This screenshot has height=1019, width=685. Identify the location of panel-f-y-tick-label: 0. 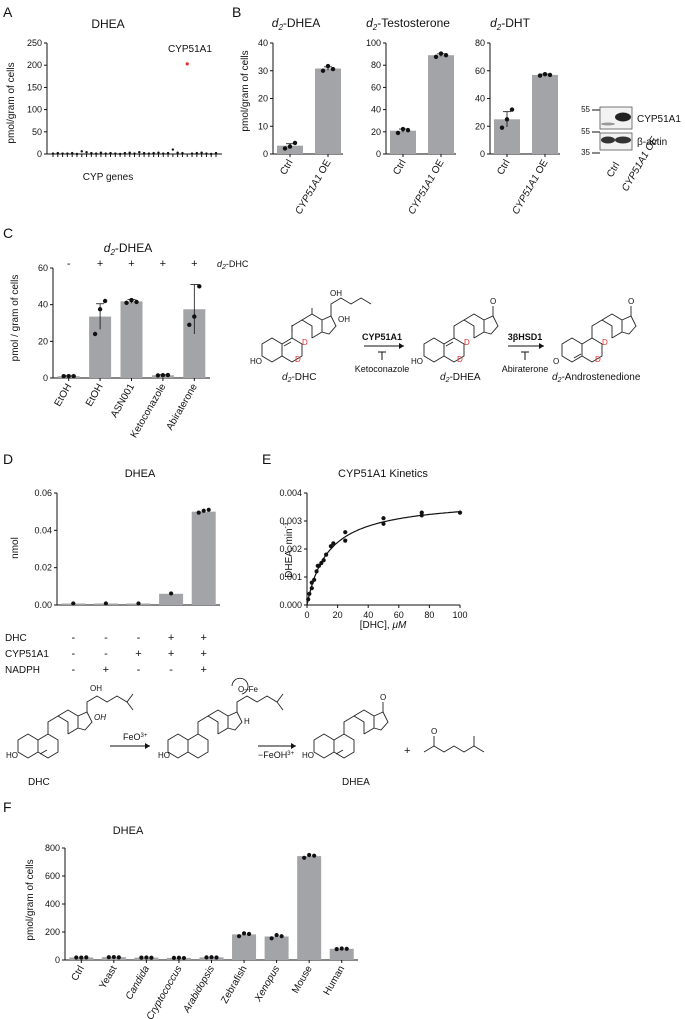
(57, 960).